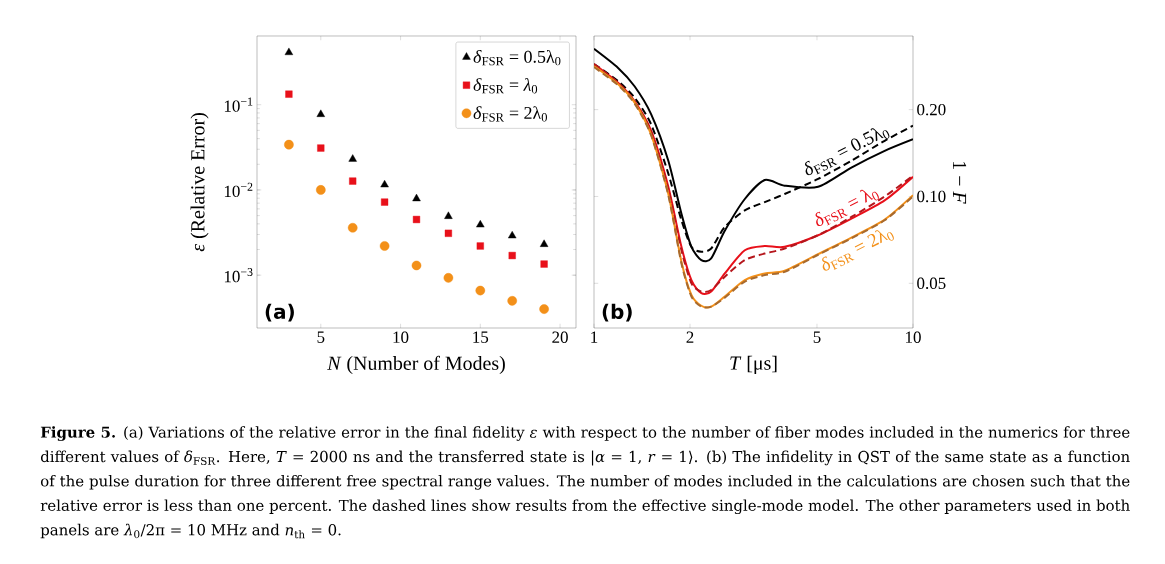 The image size is (1165, 564). Describe the element at coordinates (510, 114) in the screenshot. I see `legend-label: δ$_{FSR}$ = 2λ$_{0}$` at that location.